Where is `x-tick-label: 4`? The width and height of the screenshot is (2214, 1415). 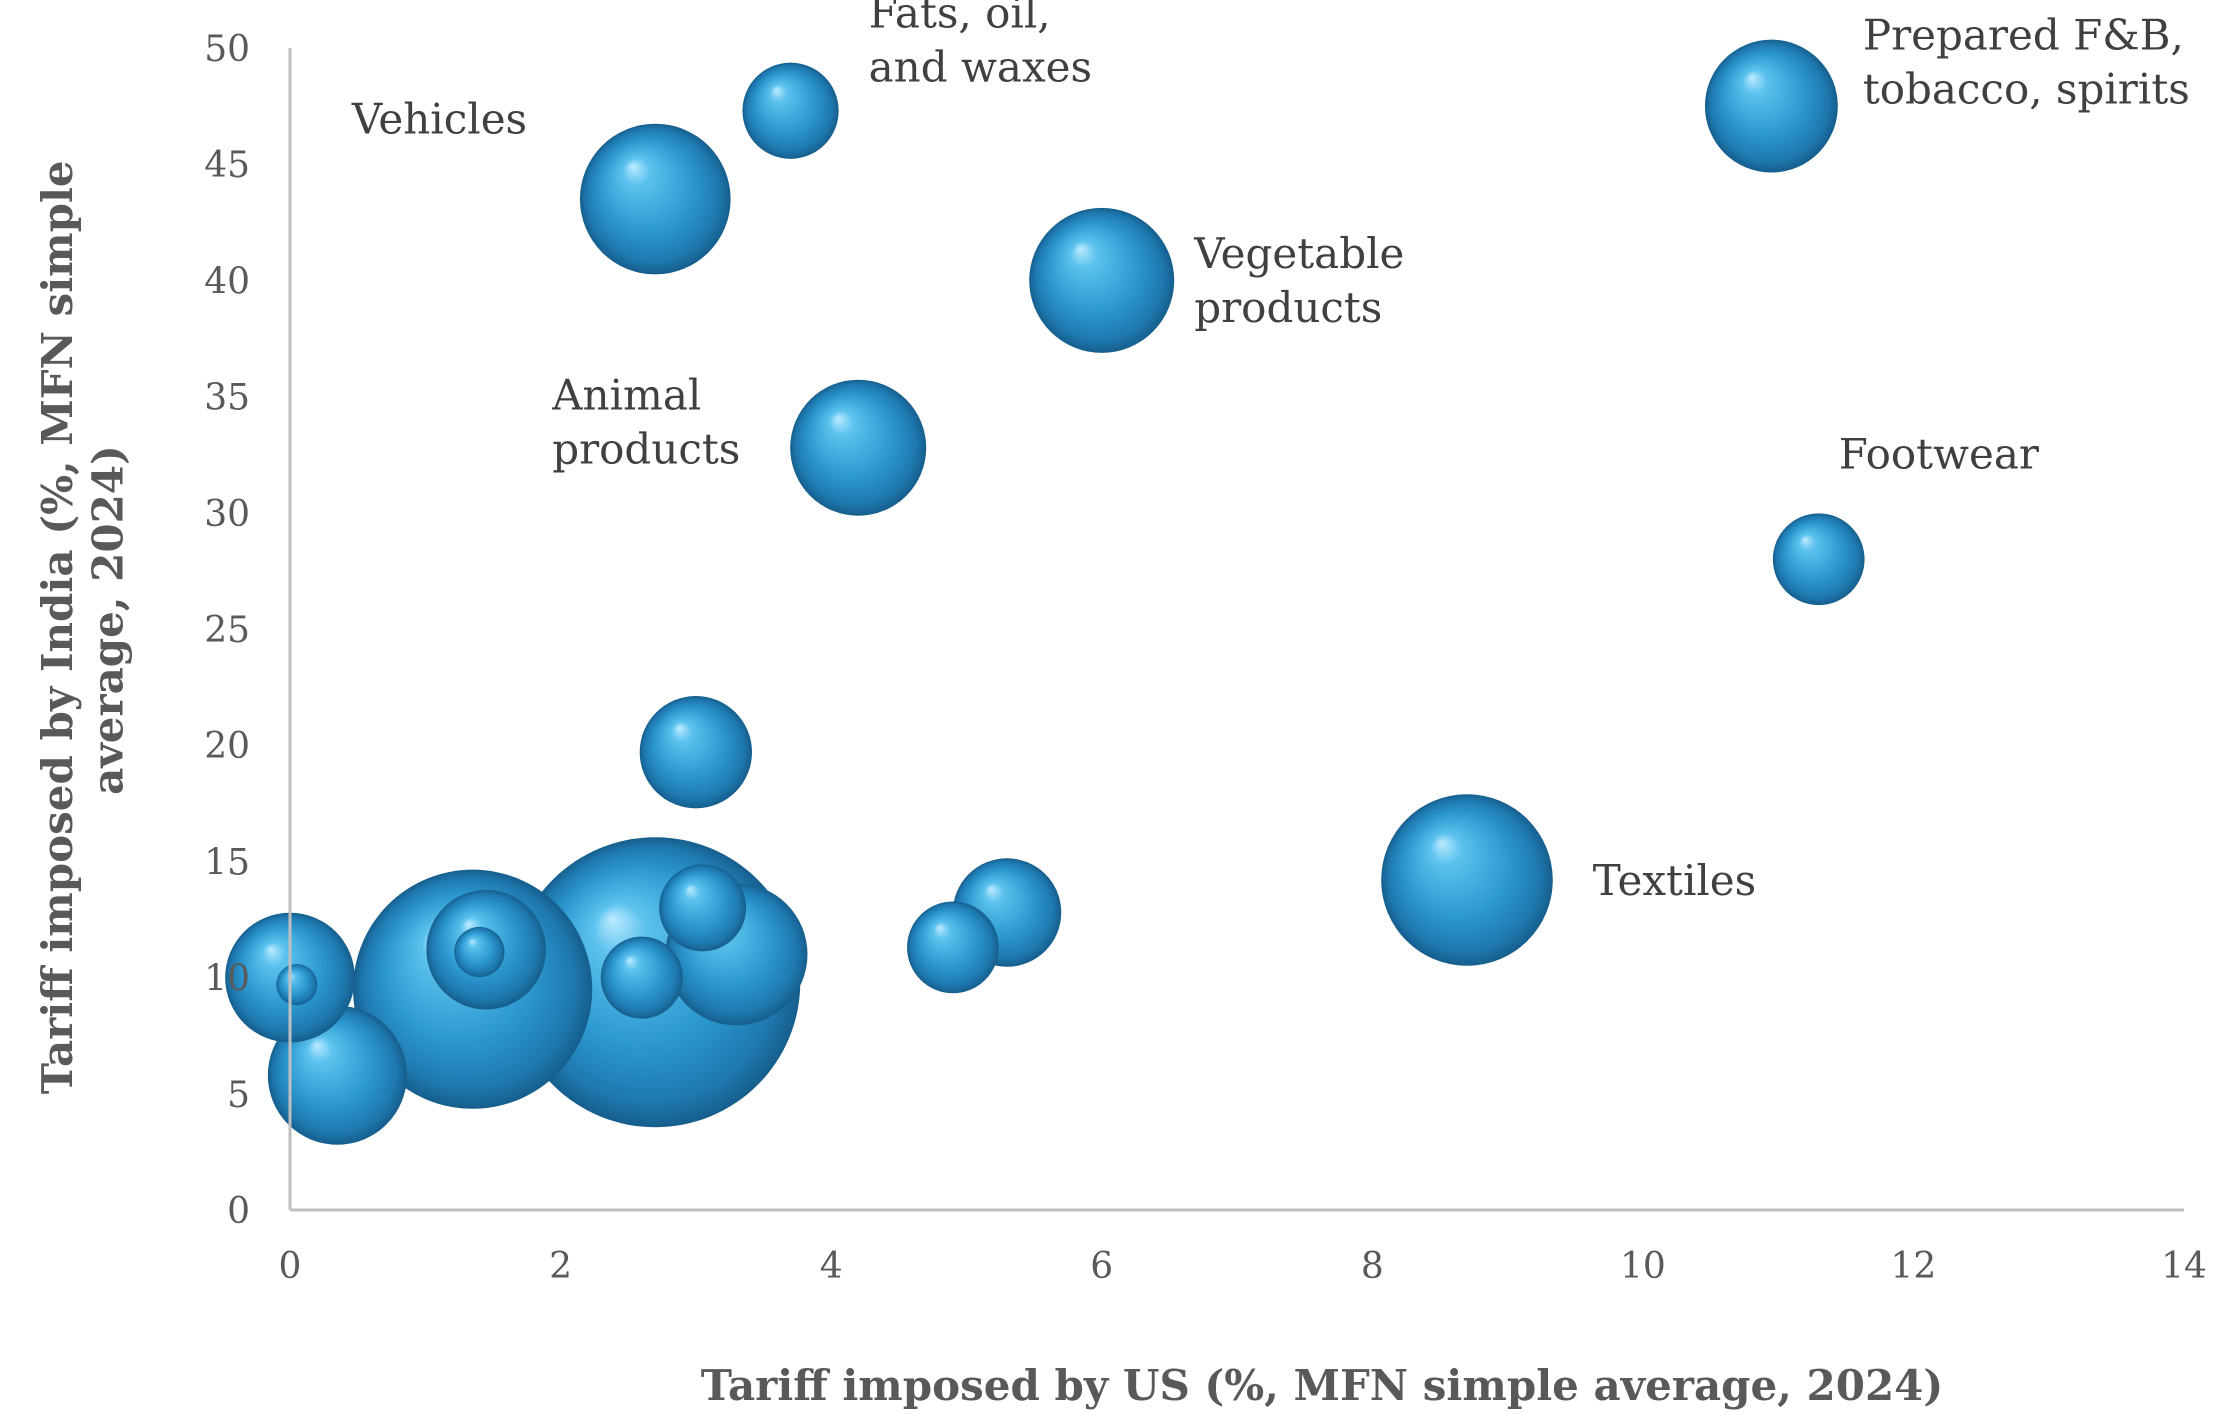
x-tick-label: 4 is located at coordinates (831, 1266).